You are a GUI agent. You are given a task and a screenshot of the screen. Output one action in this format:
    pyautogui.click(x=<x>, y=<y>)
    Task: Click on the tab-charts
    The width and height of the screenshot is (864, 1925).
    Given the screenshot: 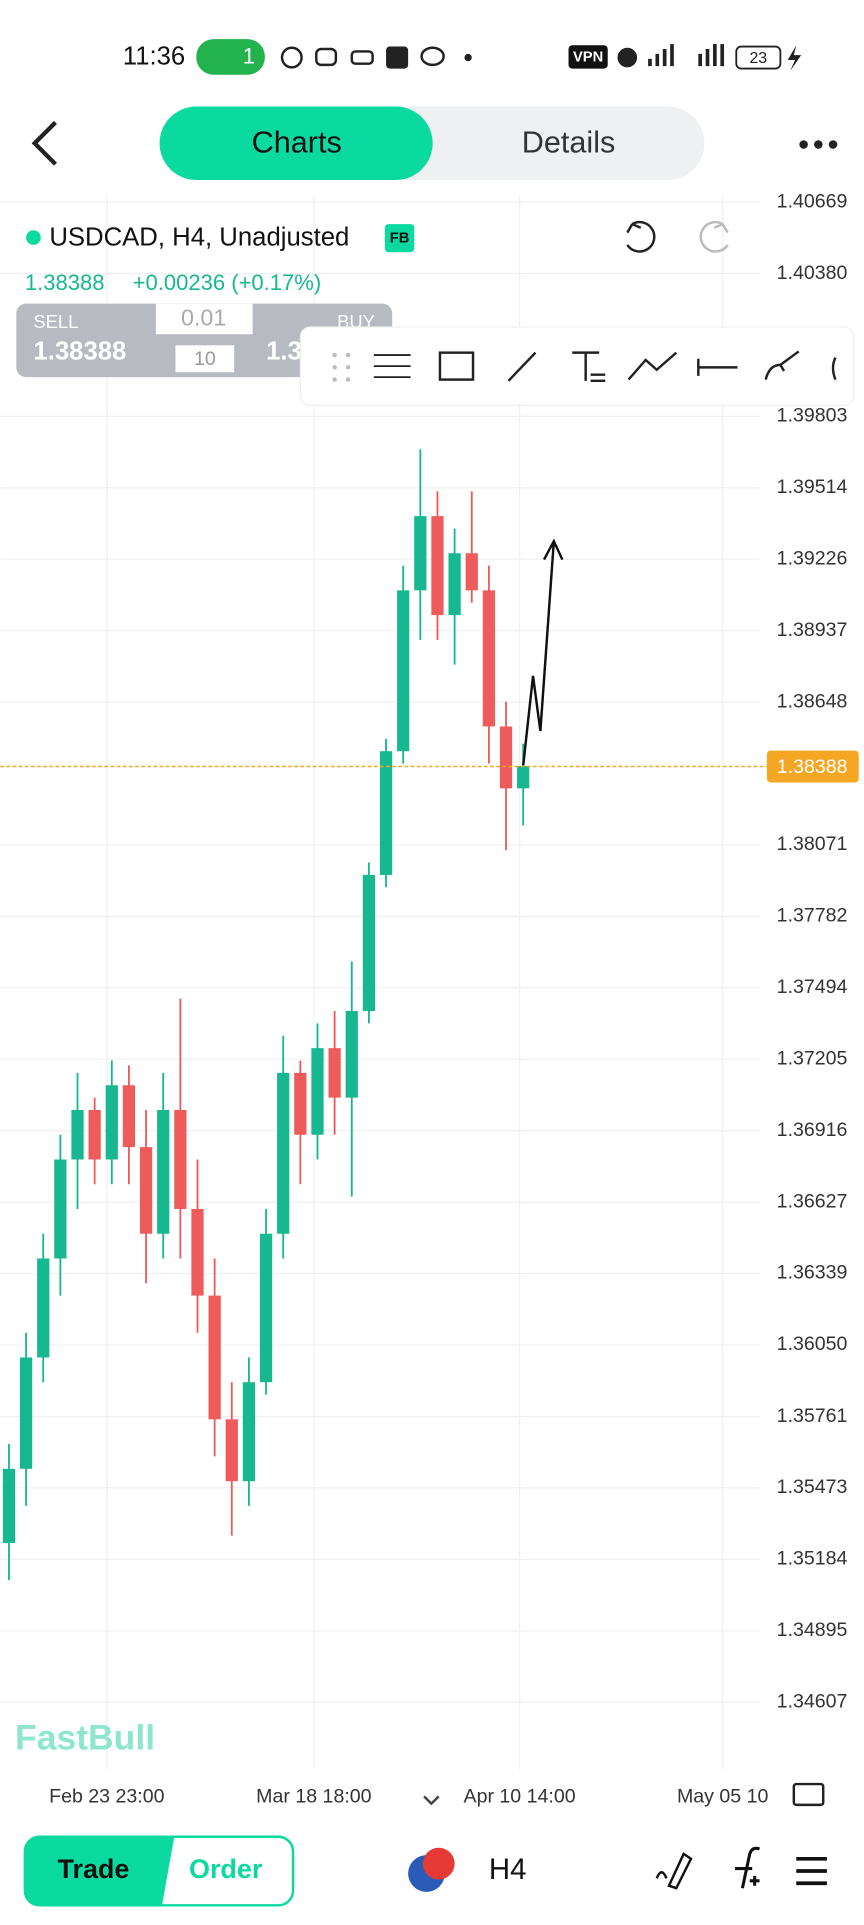 What is the action you would take?
    pyautogui.click(x=296, y=143)
    